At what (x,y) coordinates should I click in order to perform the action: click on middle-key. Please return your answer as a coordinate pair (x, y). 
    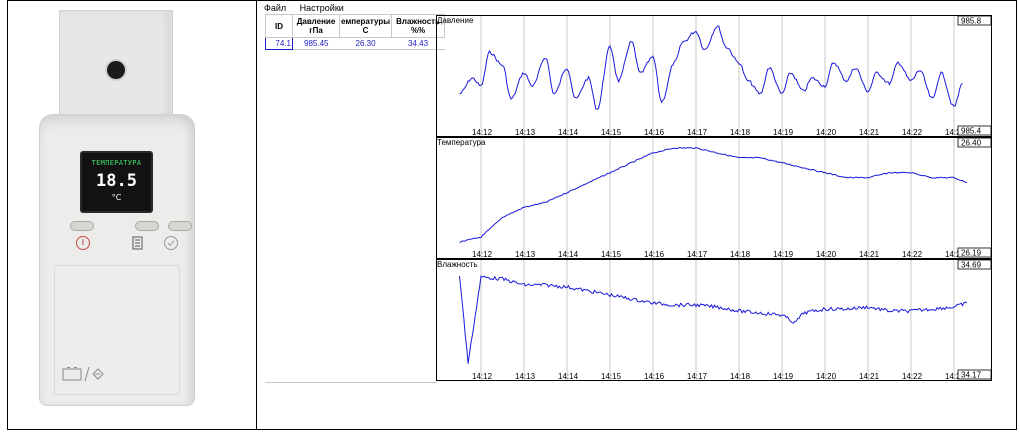
    Looking at the image, I should click on (147, 226).